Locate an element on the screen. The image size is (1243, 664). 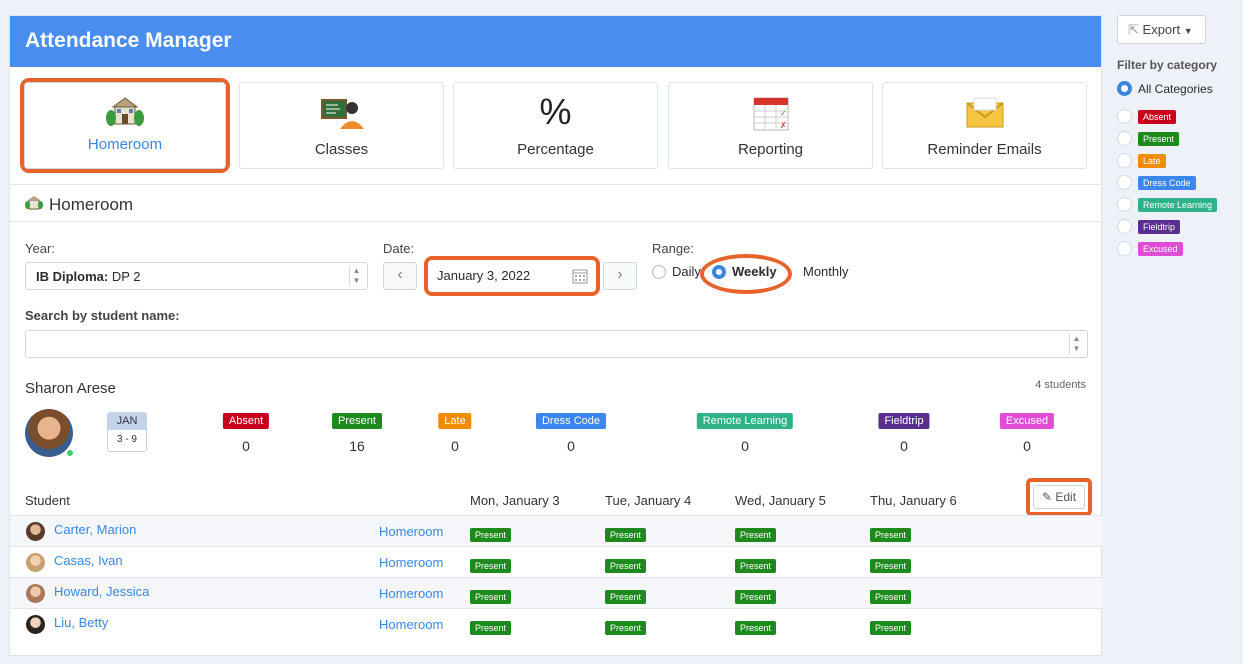
cal-range: 3 - 9 is located at coordinates (126, 439).